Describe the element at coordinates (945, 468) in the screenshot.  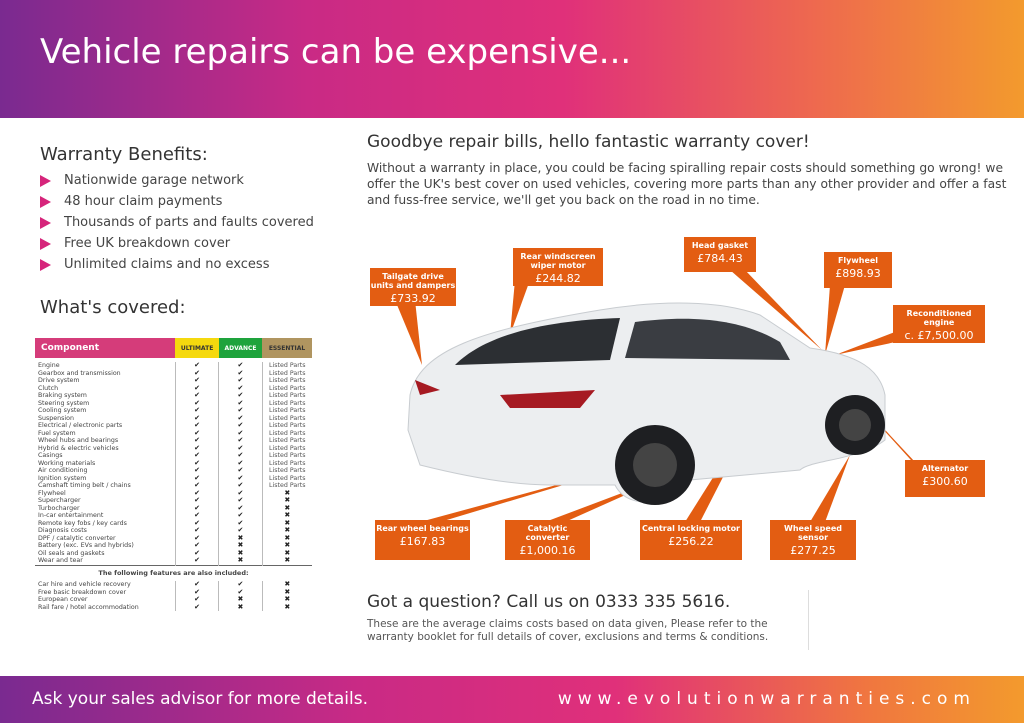
I see `callout-label: Alternator` at that location.